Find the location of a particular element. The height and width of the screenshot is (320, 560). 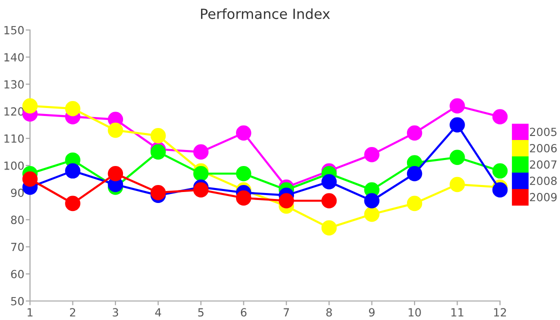

y-tick-label: 90 is located at coordinates (17, 192).